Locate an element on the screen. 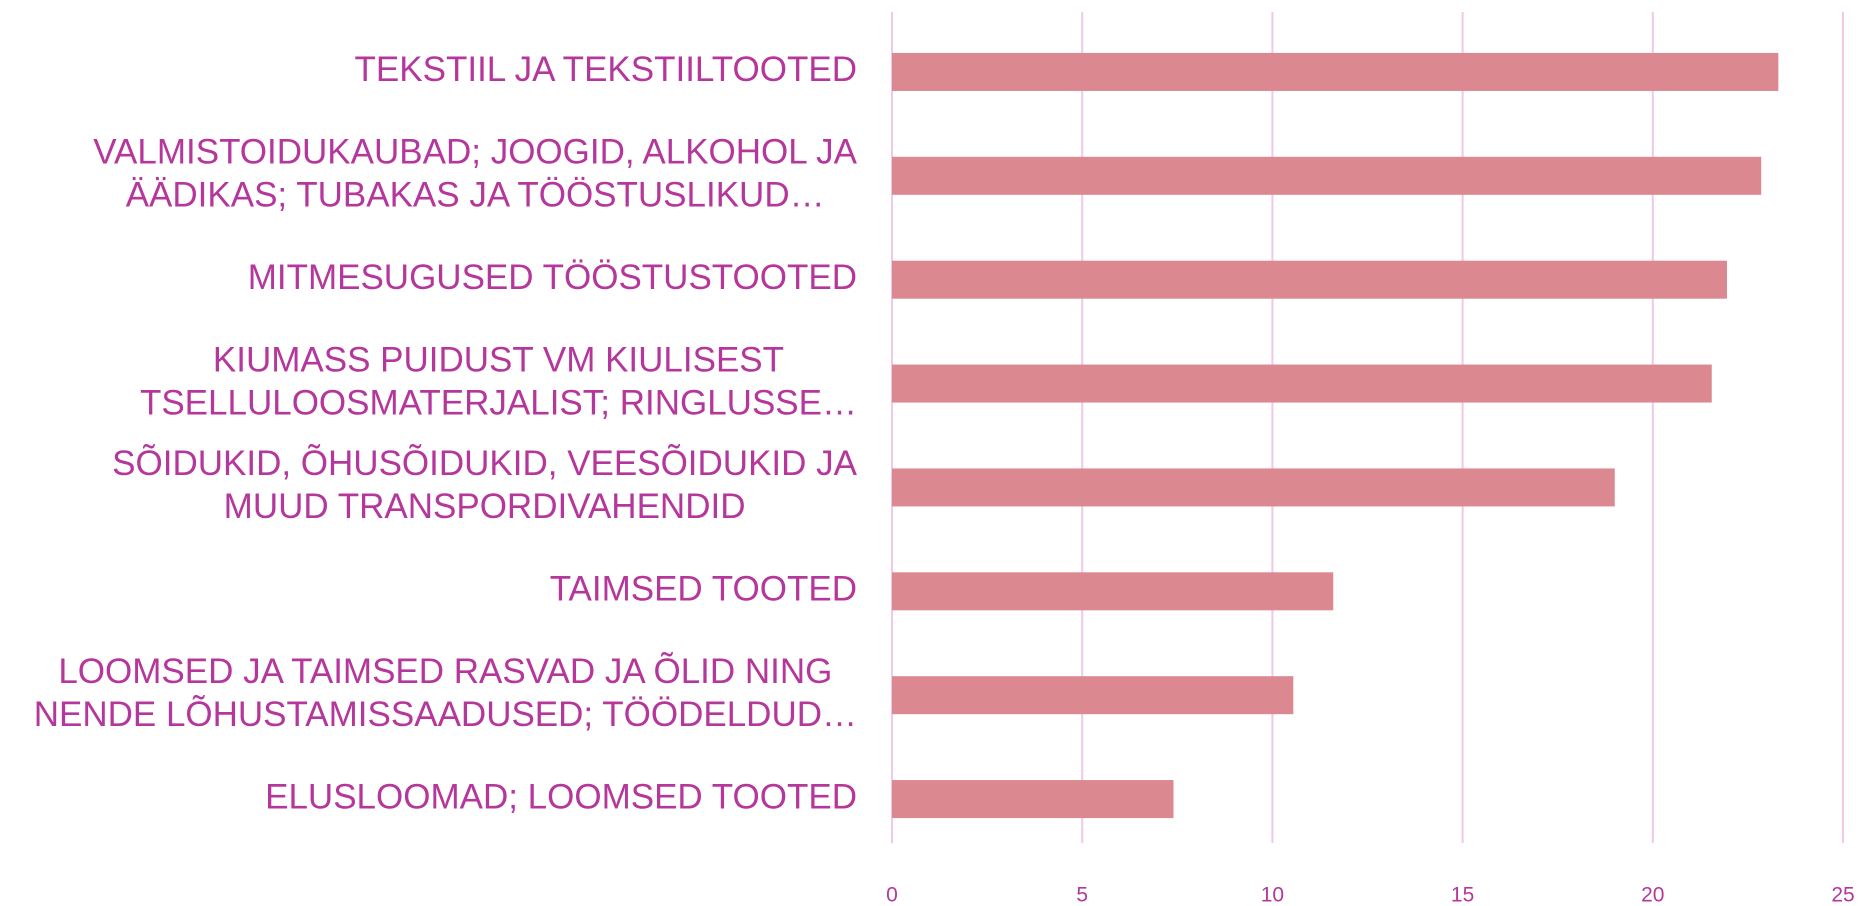 This screenshot has width=1861, height=906. x-tick-label: 20 is located at coordinates (1652, 895).